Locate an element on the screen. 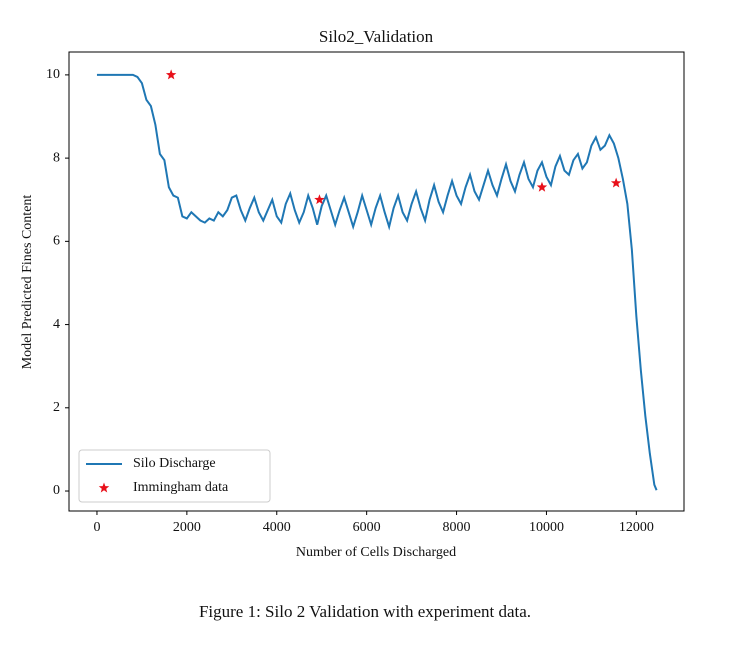 This screenshot has width=729, height=661. x-tick-label: 10000 is located at coordinates (546, 527).